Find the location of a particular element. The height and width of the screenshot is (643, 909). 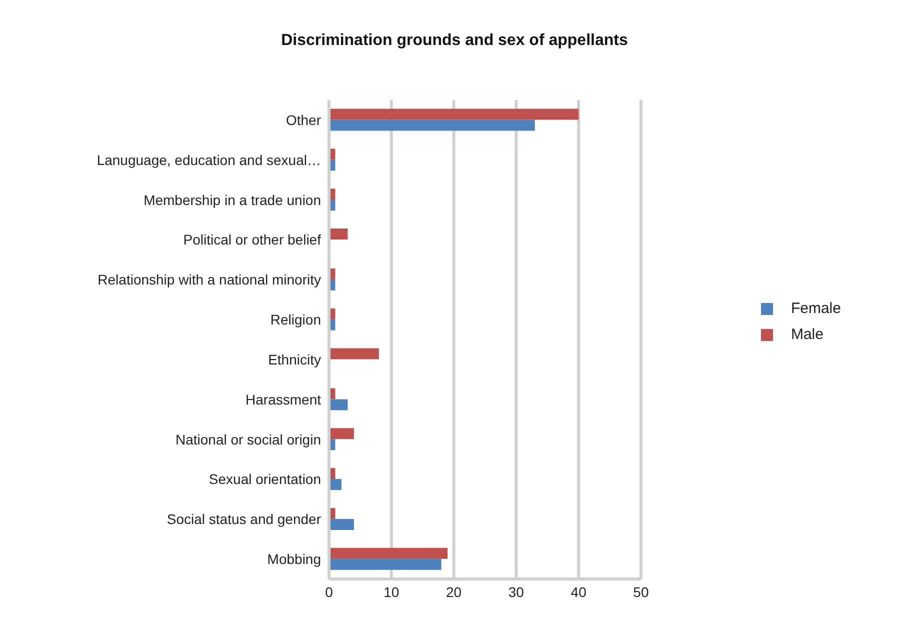

y-tick-label: Sexual orientation is located at coordinates (264, 479).